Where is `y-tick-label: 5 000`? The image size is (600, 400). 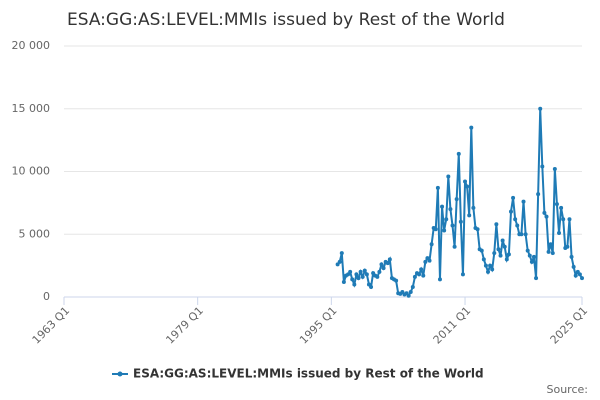 y-tick-label: 5 000 is located at coordinates (35, 233).